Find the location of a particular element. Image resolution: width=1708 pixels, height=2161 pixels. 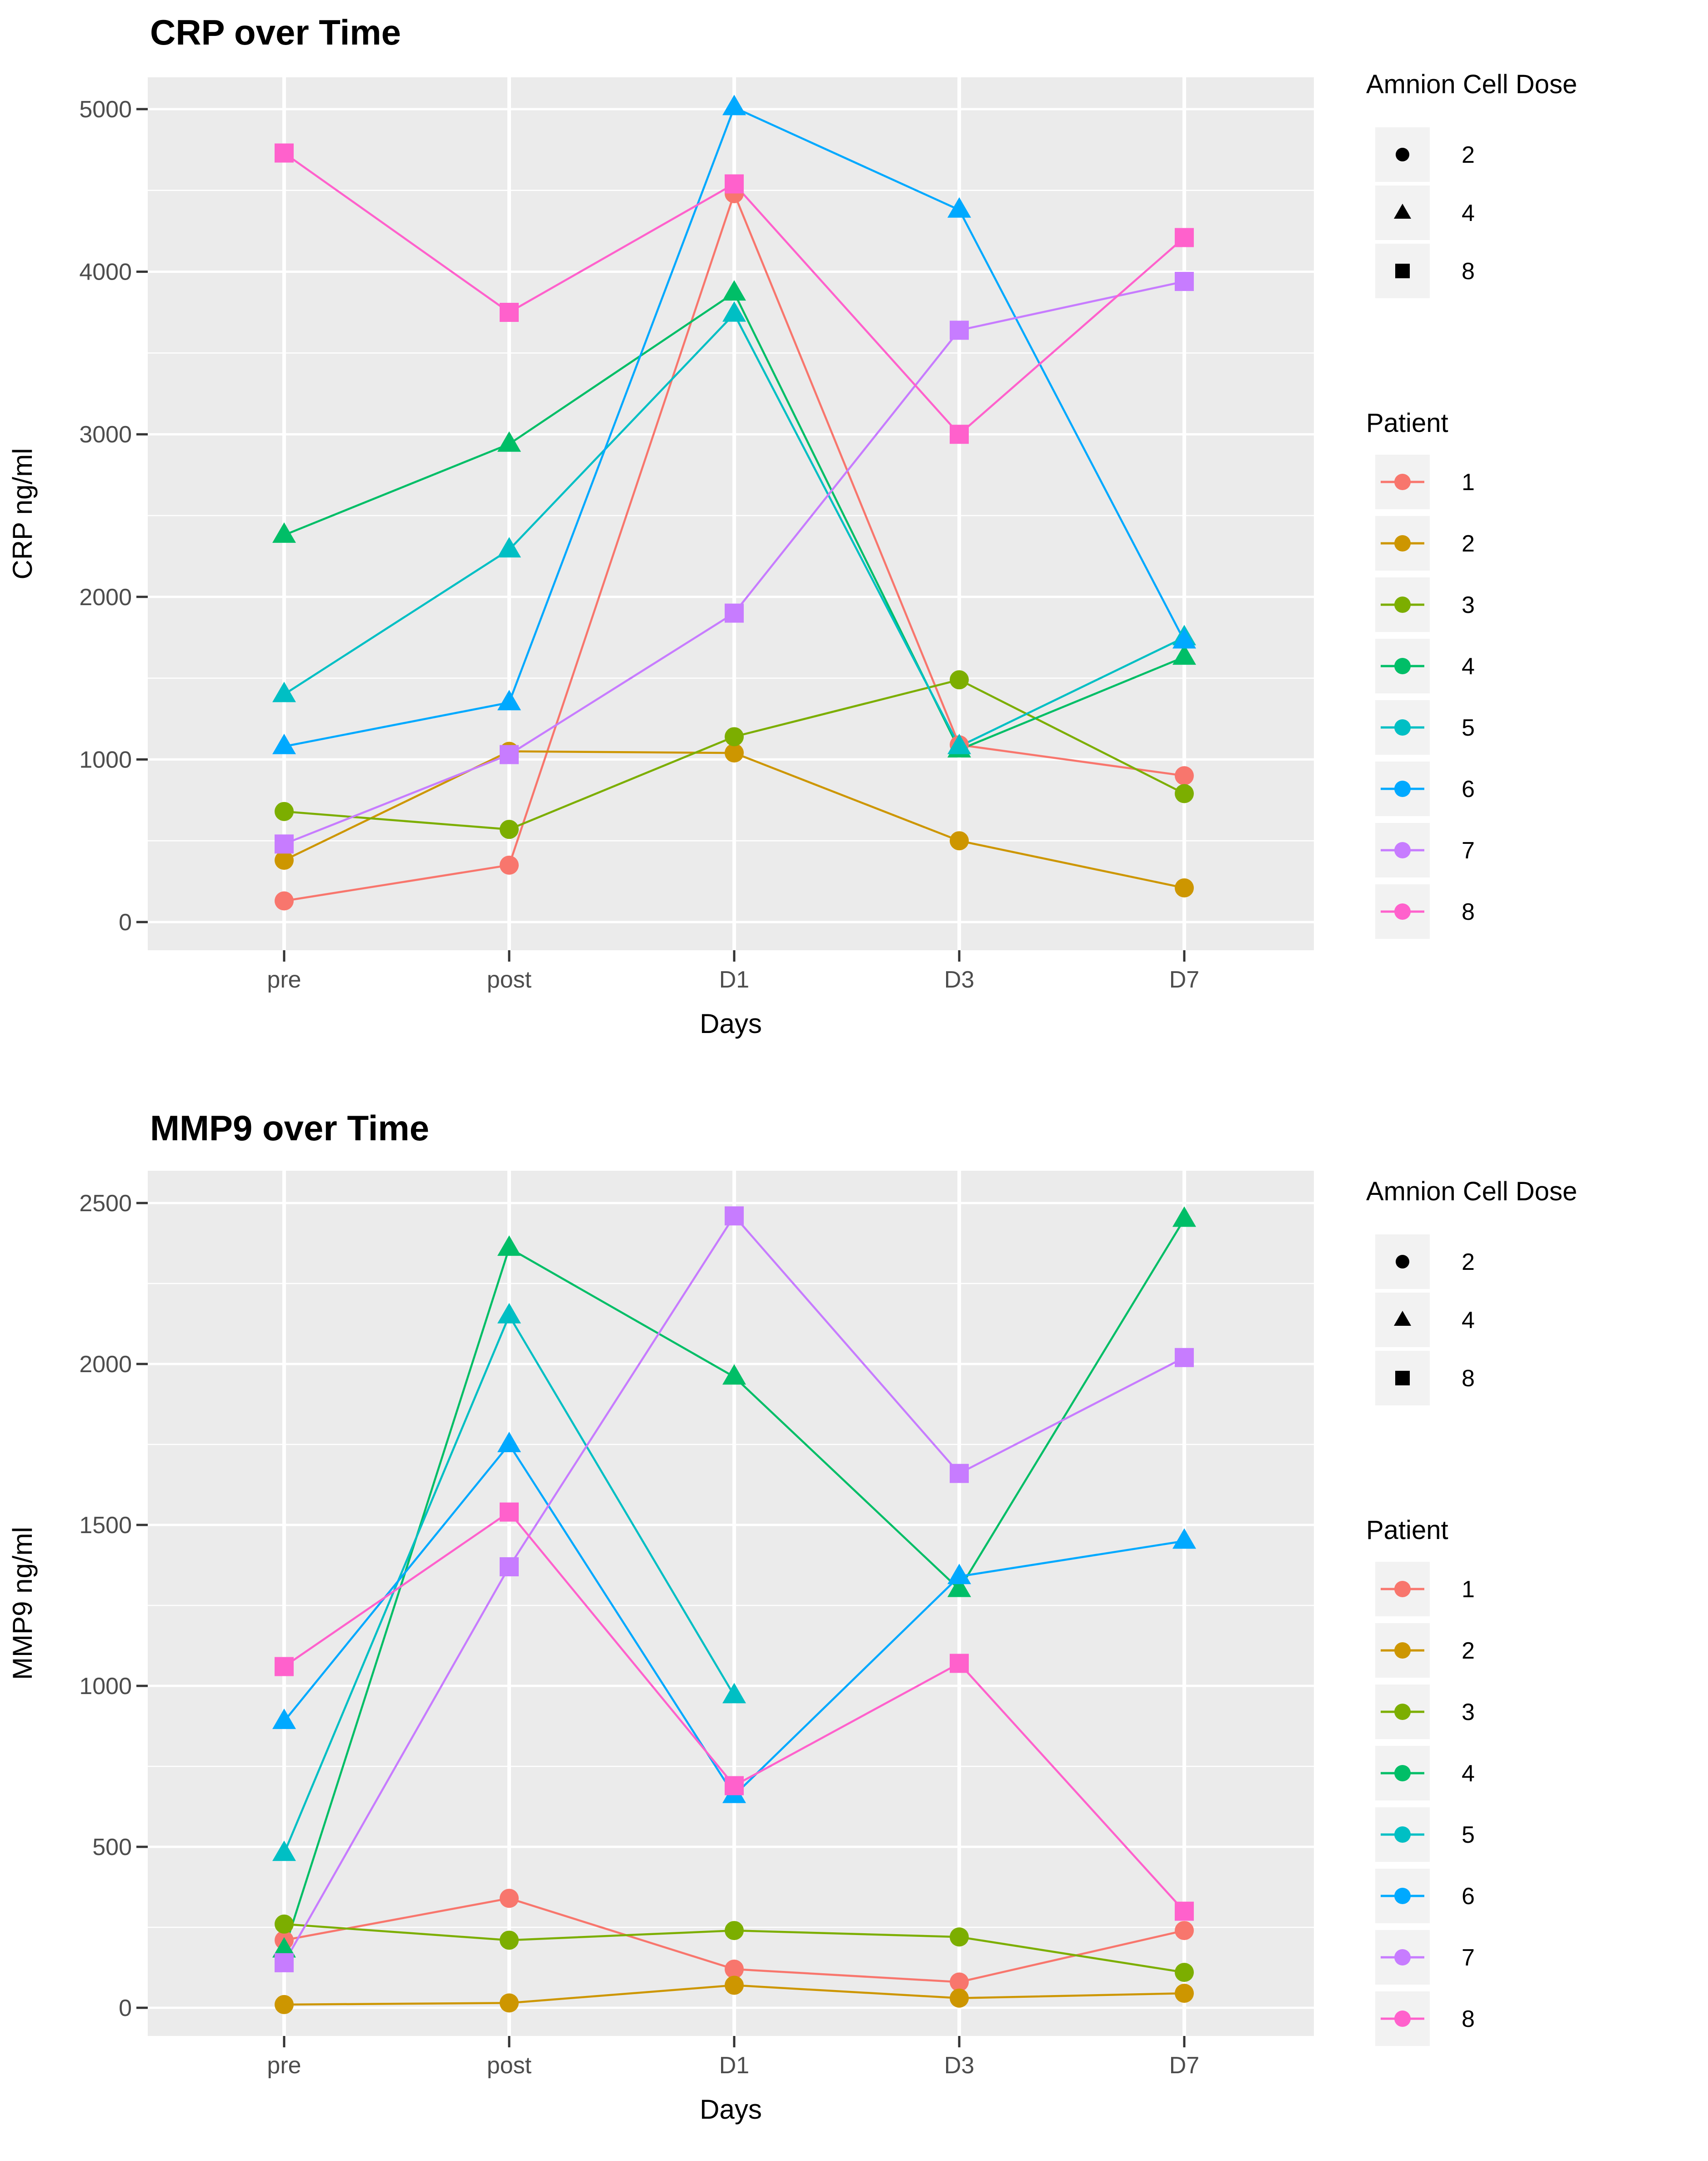

chart-title: CRP over Time is located at coordinates (275, 32).